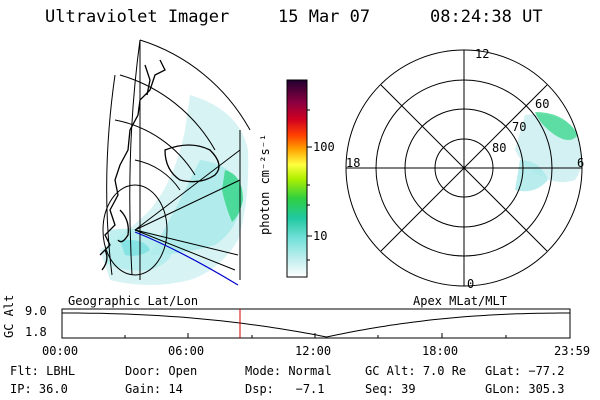  What do you see at coordinates (353, 163) in the screenshot?
I see `mlt-label-18: 18` at bounding box center [353, 163].